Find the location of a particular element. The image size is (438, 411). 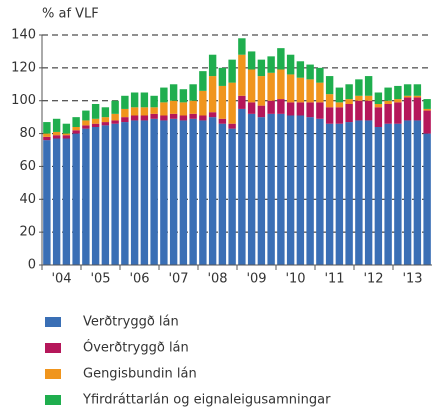

legend-label: Yfirdráttarlán og eignaleigusamningar is located at coordinates (206, 400).